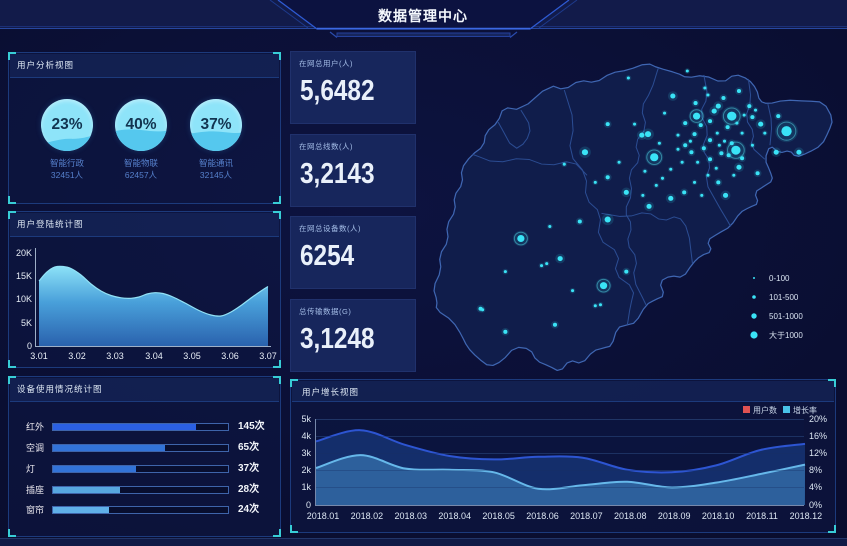 Image resolution: width=847 pixels, height=546 pixels. Describe the element at coordinates (818, 453) in the screenshot. I see `svg-text: 12%` at that location.